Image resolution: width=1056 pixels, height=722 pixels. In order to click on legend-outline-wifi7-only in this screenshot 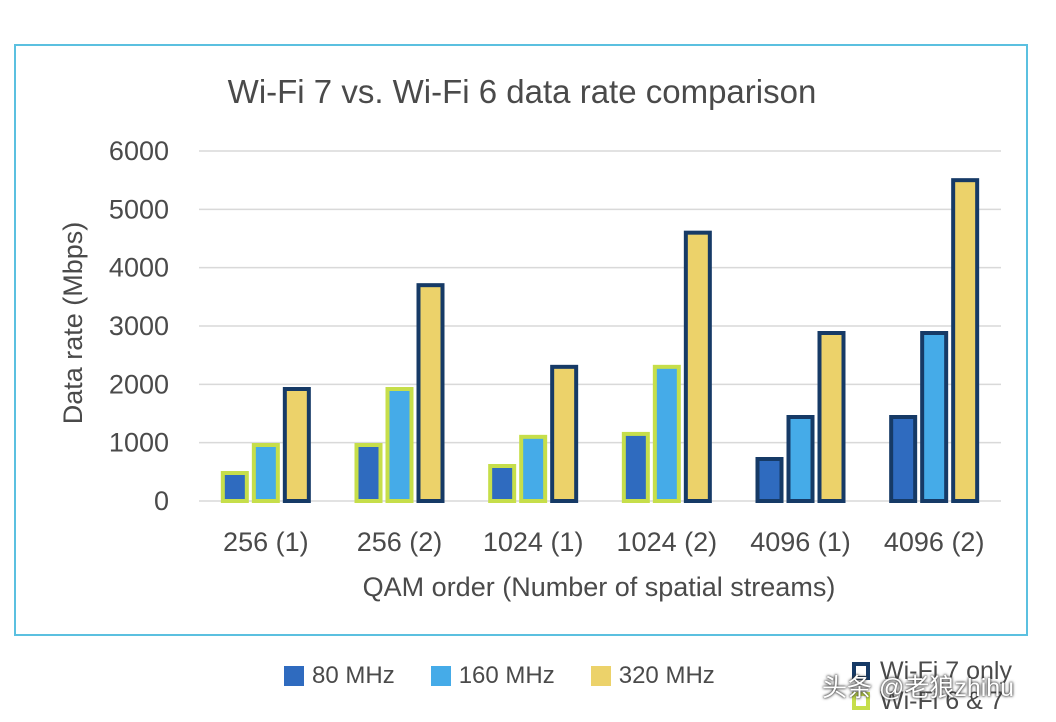, I will do `click(861, 671)`.